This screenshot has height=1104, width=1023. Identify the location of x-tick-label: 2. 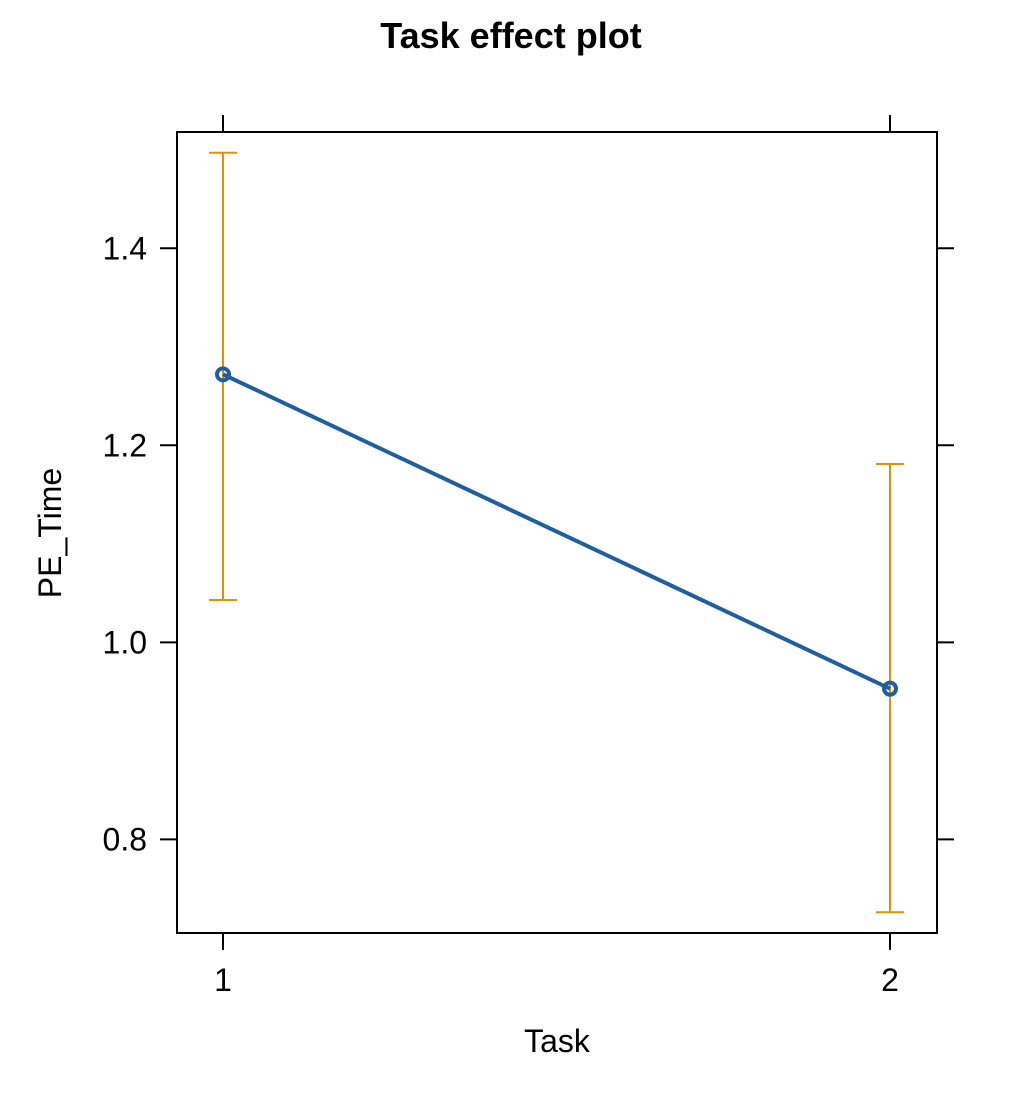
(890, 980).